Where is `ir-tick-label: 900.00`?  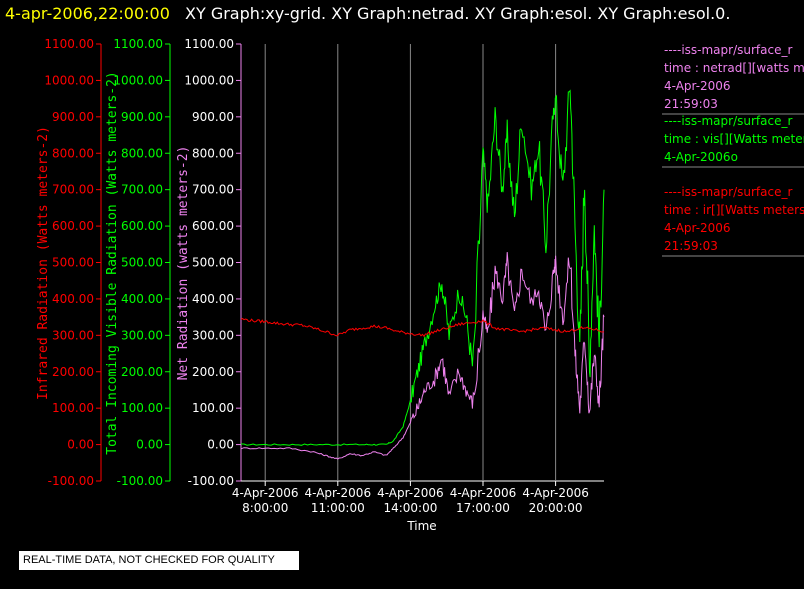
ir-tick-label: 900.00 is located at coordinates (73, 117).